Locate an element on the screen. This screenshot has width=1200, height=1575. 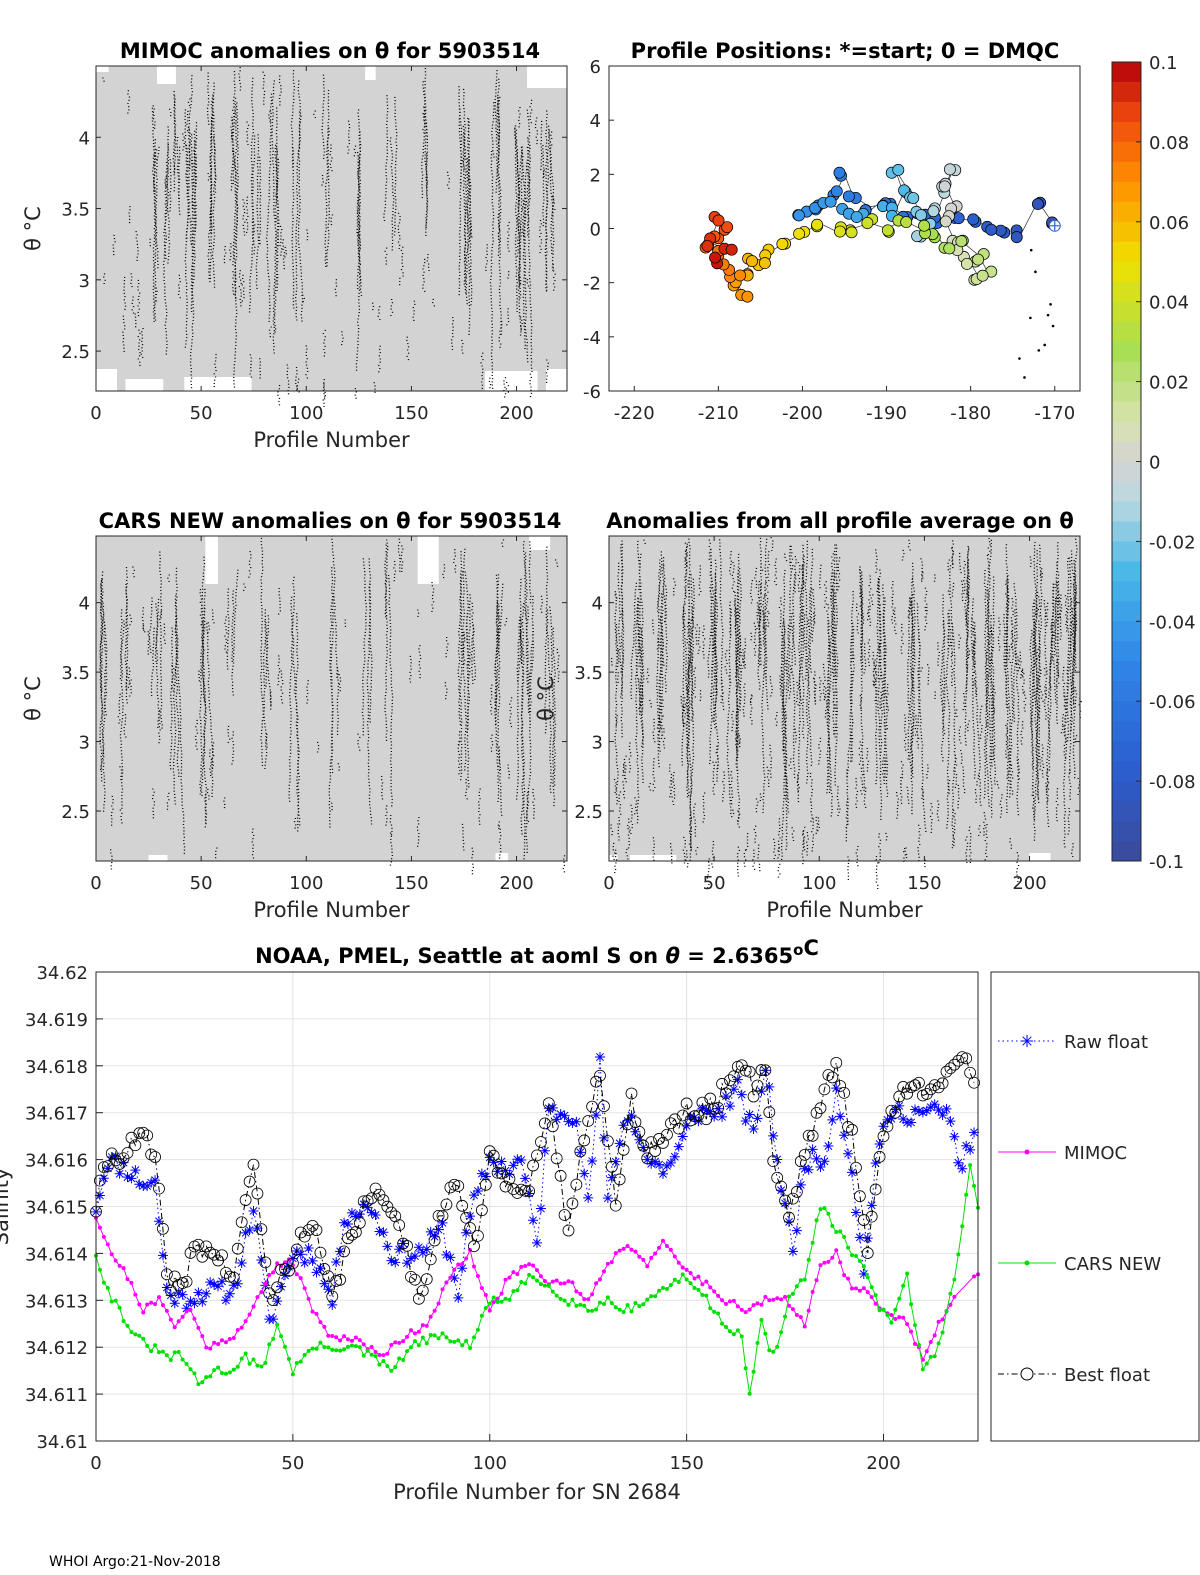
series-raw-float is located at coordinates (535, 1188).